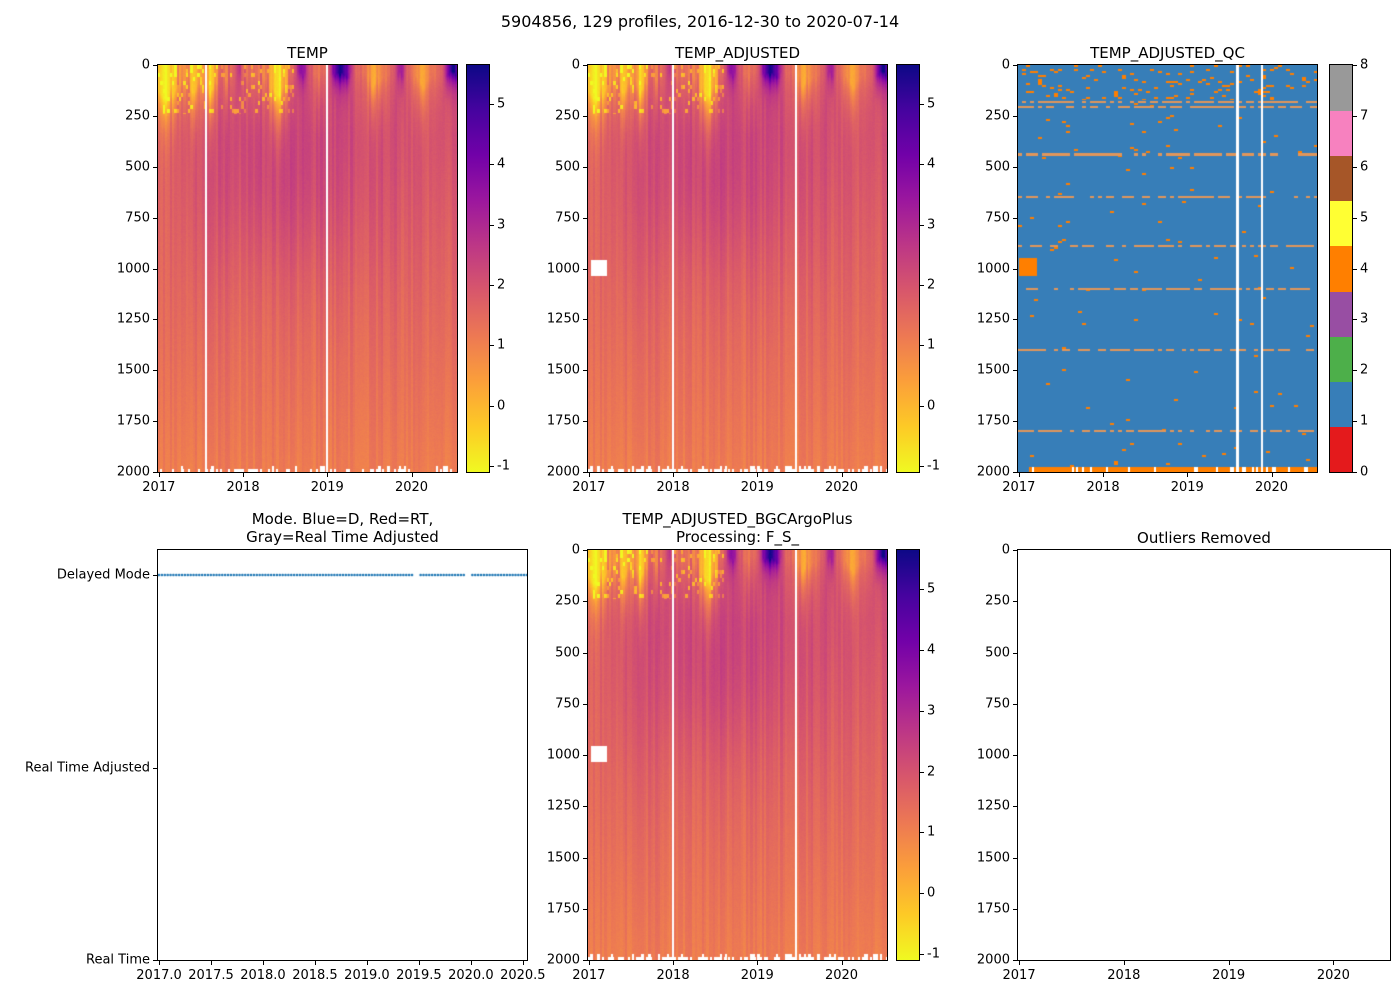  What do you see at coordinates (1005, 65) in the screenshot?
I see `depth-tick-label: 0` at bounding box center [1005, 65].